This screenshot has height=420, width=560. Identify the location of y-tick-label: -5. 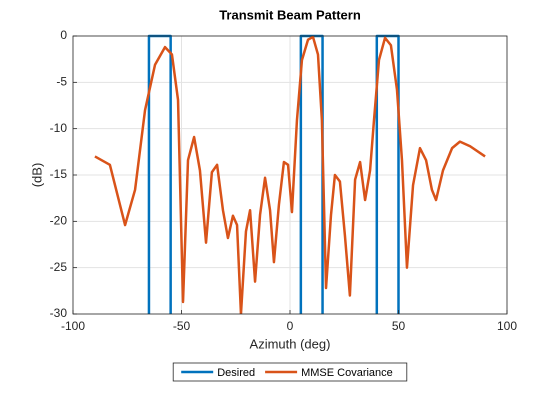
(61, 82).